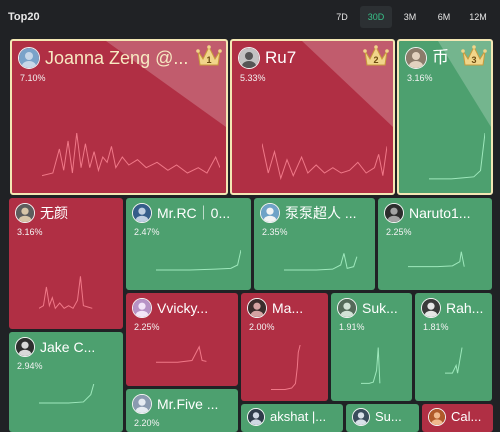  What do you see at coordinates (24, 17) in the screenshot?
I see `top20-title: Top20` at bounding box center [24, 17].